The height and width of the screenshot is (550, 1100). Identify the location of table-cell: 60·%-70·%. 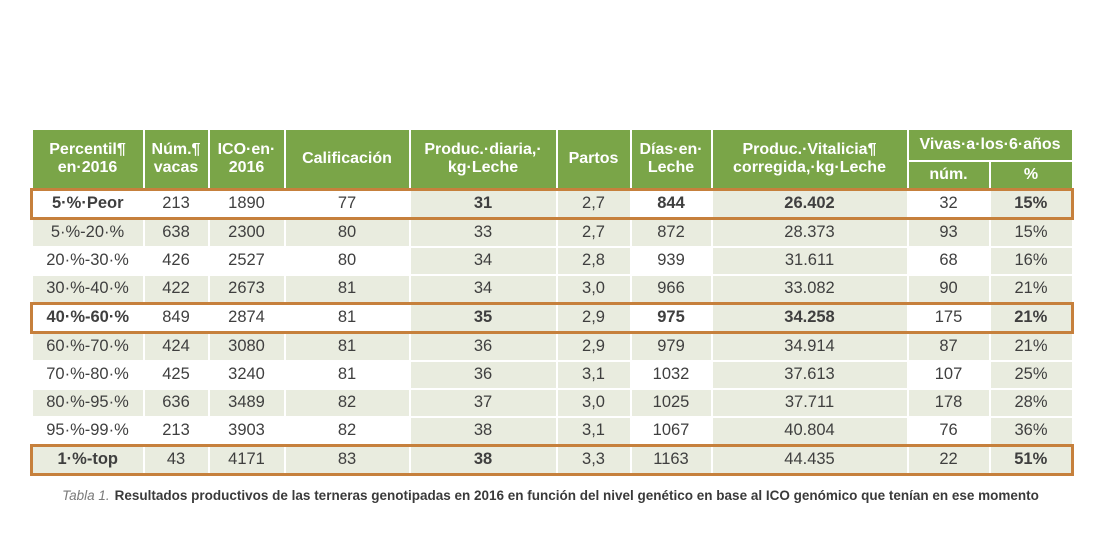
(87, 346).